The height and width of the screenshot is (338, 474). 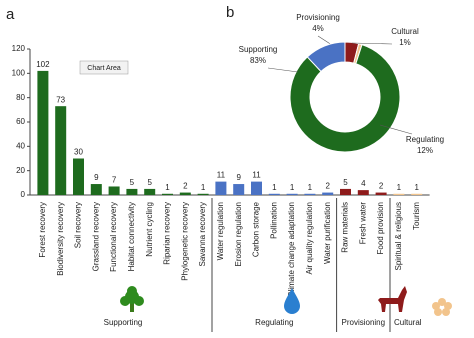 I want to click on pie-value-label: 1%, so click(x=405, y=42).